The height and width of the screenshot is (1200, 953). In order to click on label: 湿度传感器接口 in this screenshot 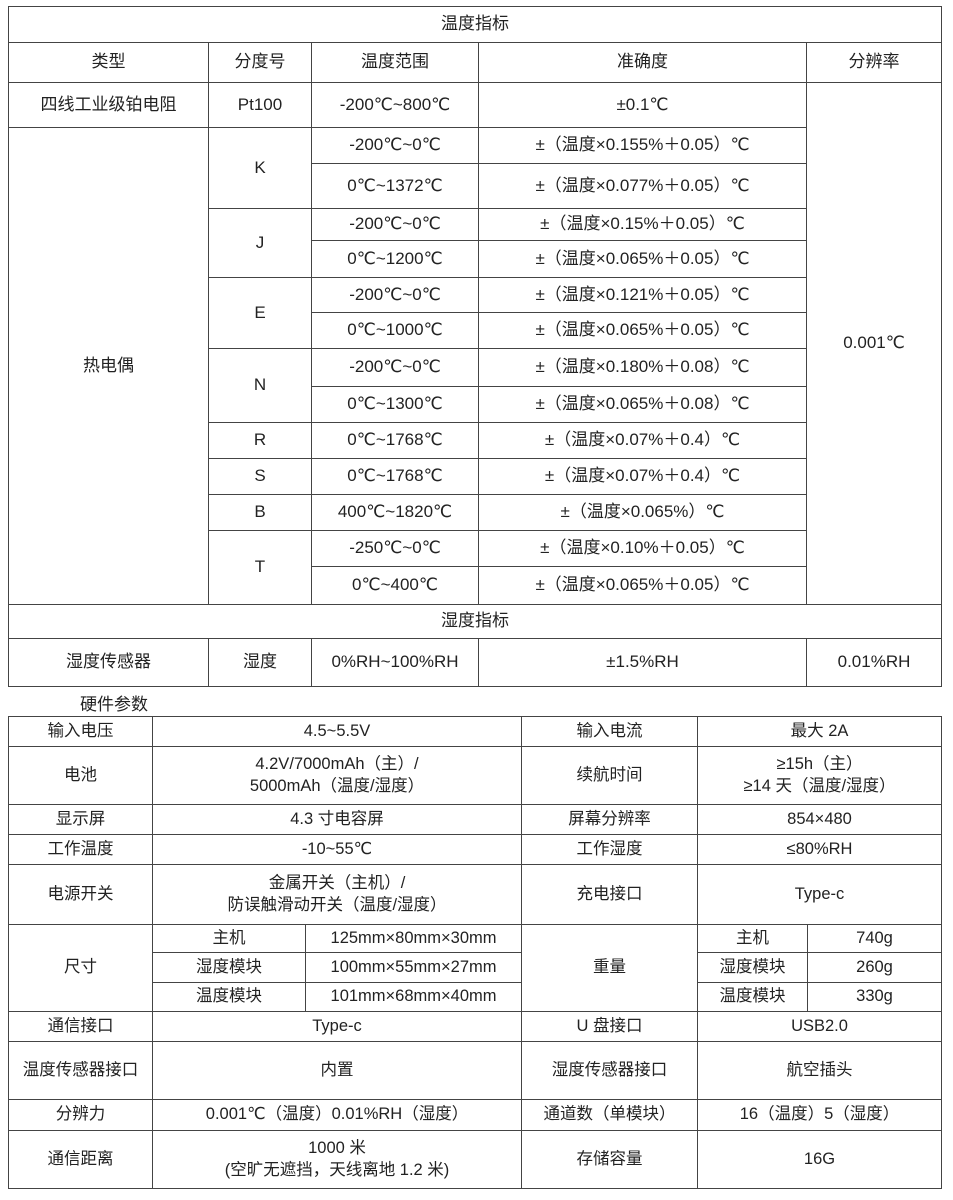, I will do `click(610, 1070)`.